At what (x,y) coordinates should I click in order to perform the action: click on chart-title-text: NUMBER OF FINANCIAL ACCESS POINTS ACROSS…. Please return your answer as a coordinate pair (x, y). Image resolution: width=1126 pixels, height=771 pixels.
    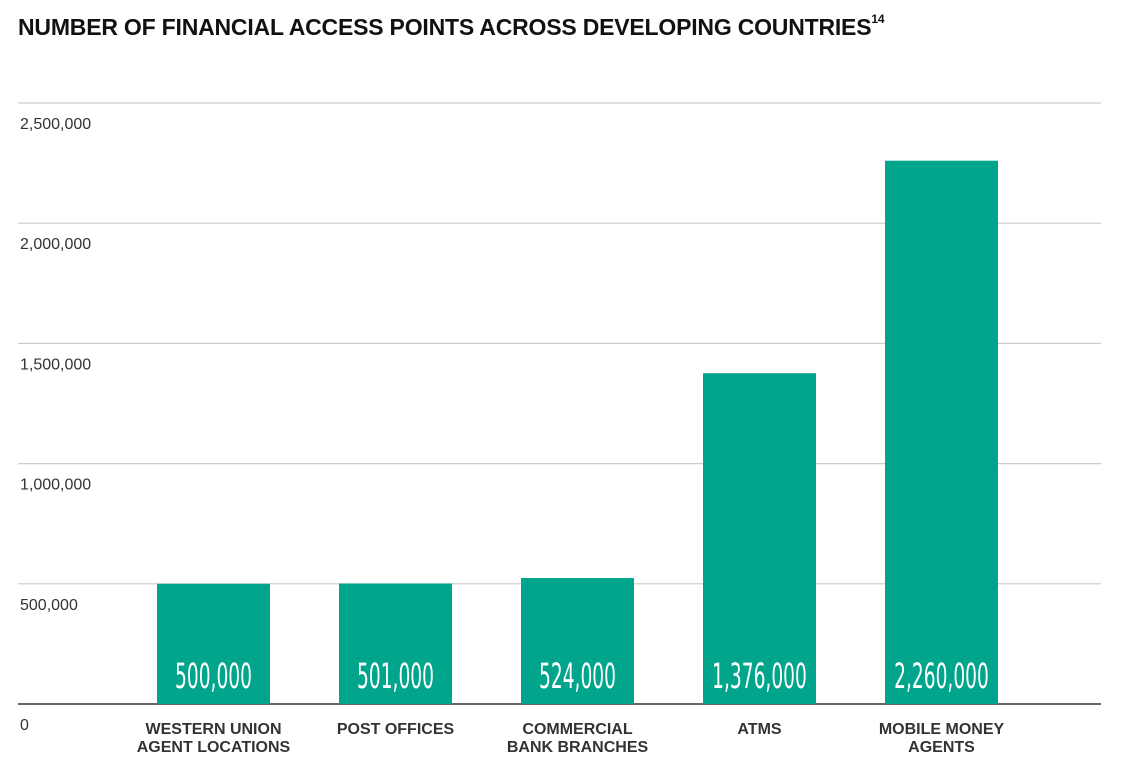
    Looking at the image, I should click on (445, 27).